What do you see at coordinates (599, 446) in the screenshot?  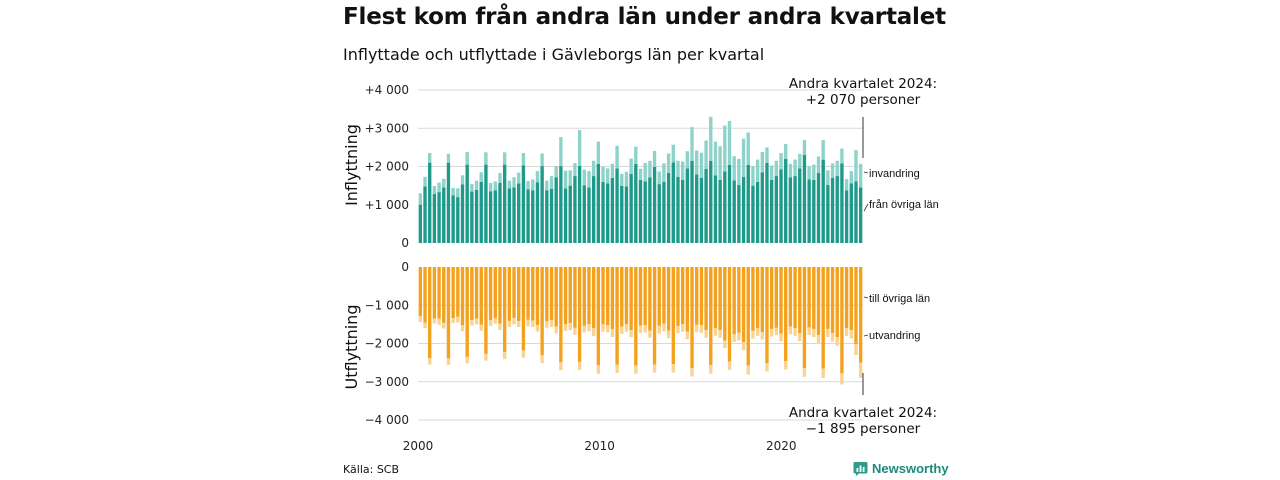 I see `x-tick-label: 2010` at bounding box center [599, 446].